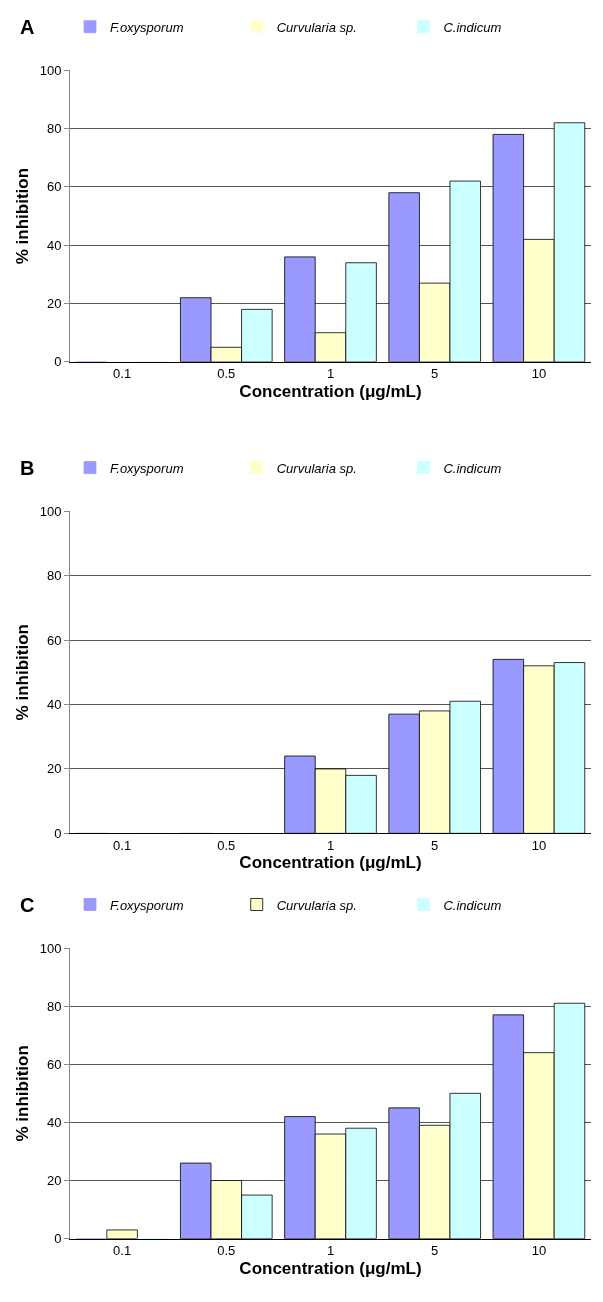  Describe the element at coordinates (27, 905) in the screenshot. I see `chart-title: C` at that location.